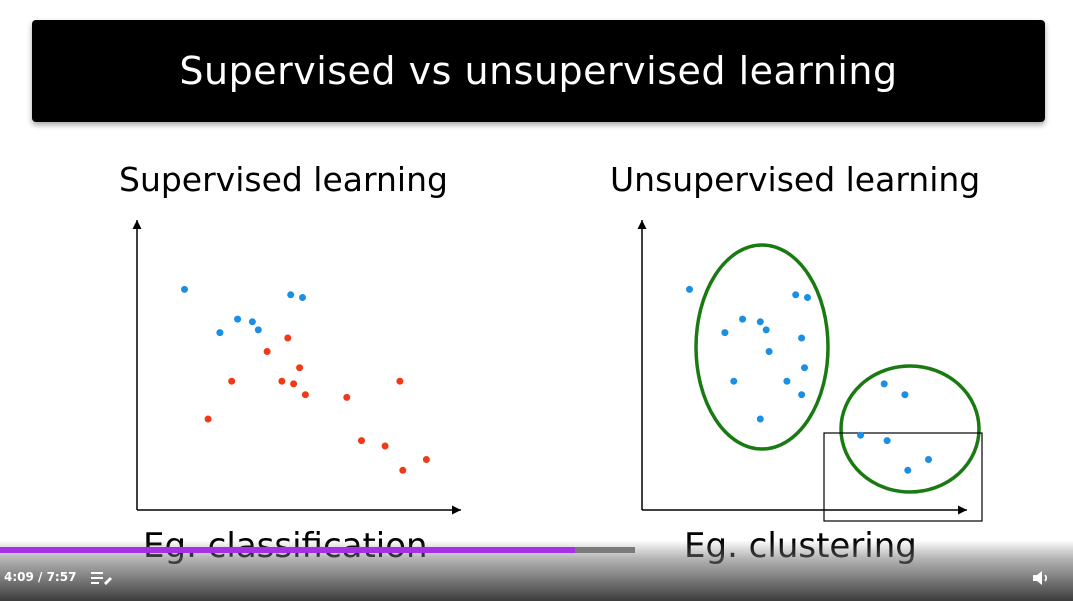 The height and width of the screenshot is (601, 1073). Describe the element at coordinates (287, 550) in the screenshot. I see `progress-bar-fill` at that location.